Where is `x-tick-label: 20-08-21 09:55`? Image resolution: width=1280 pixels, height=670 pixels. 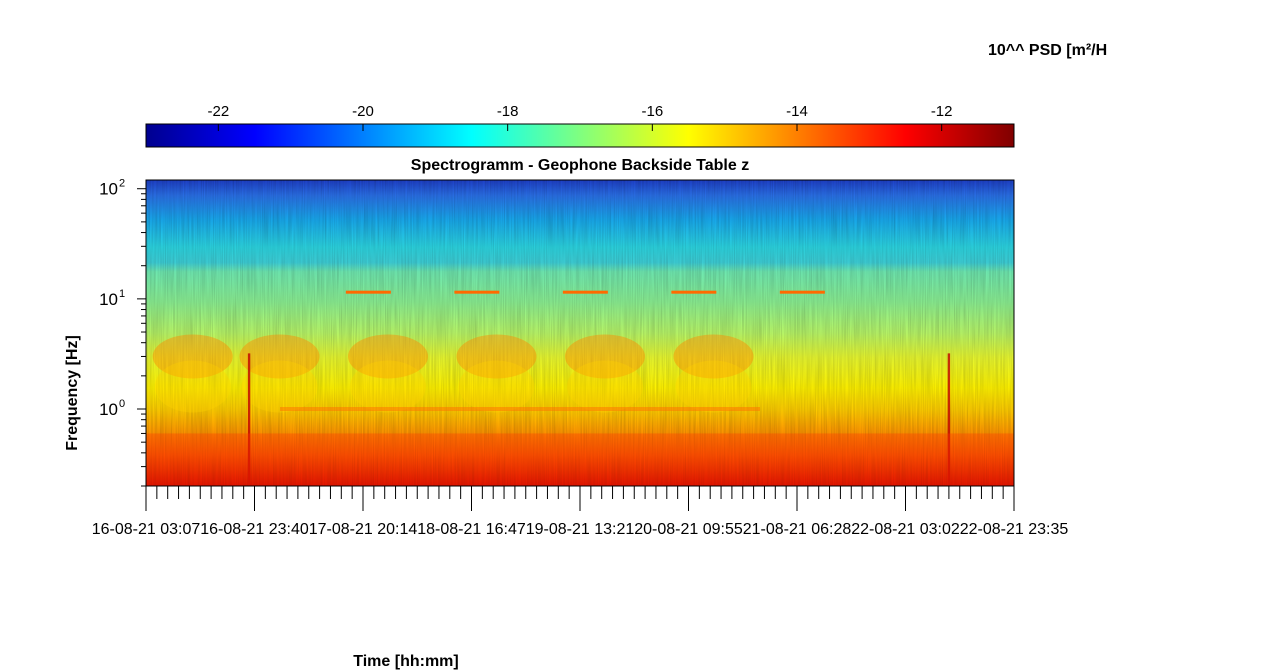 x-tick-label: 20-08-21 09:55 is located at coordinates (688, 529).